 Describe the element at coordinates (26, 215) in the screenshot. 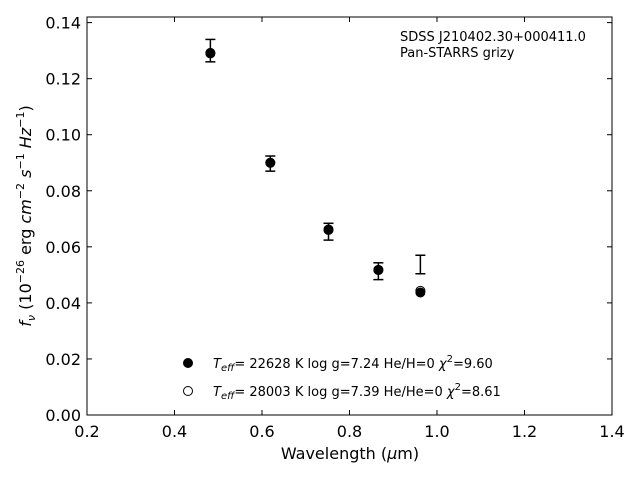

I see `y-axis-label: fν (10−26 erg cm−2 s−1 Hz−1)` at that location.